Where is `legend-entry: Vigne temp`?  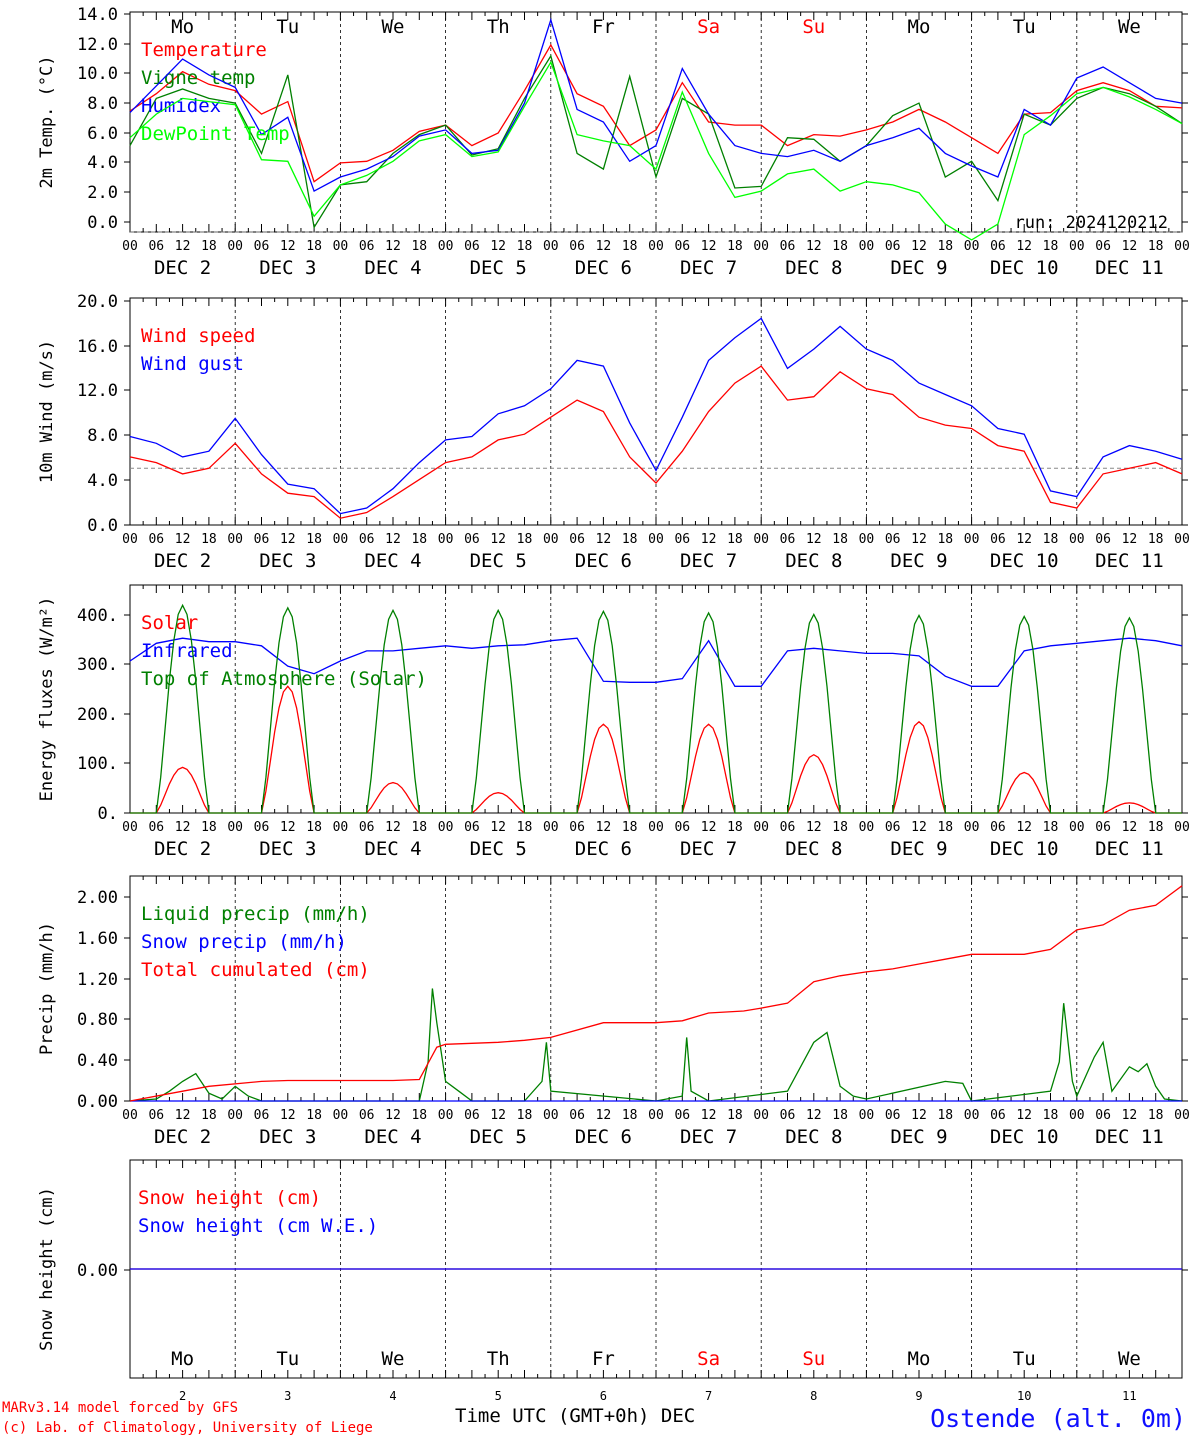 legend-entry: Vigne temp is located at coordinates (198, 78).